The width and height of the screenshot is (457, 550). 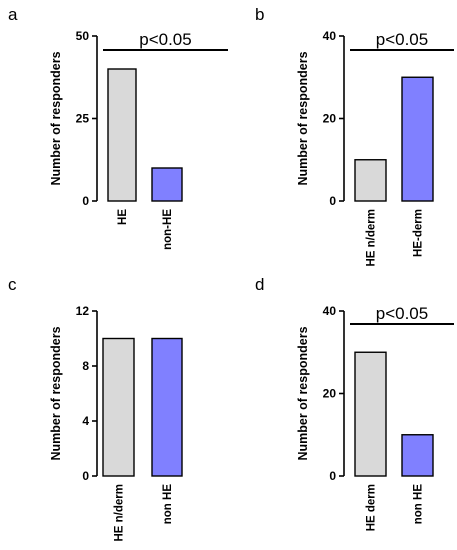 What do you see at coordinates (122, 135) in the screenshot?
I see `bar-he` at bounding box center [122, 135].